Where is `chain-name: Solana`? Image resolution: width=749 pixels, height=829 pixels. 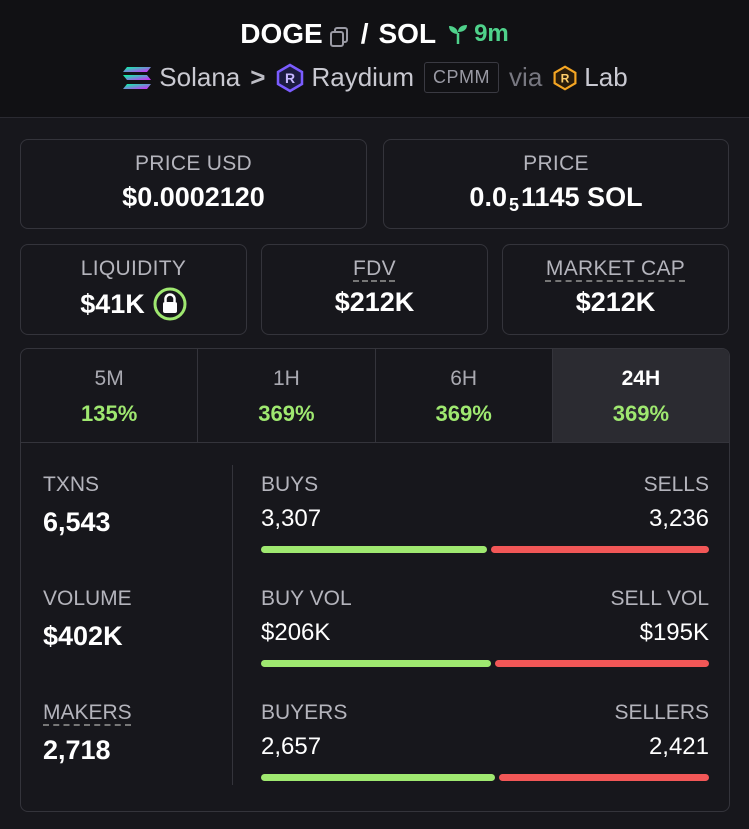 chain-name: Solana is located at coordinates (200, 77).